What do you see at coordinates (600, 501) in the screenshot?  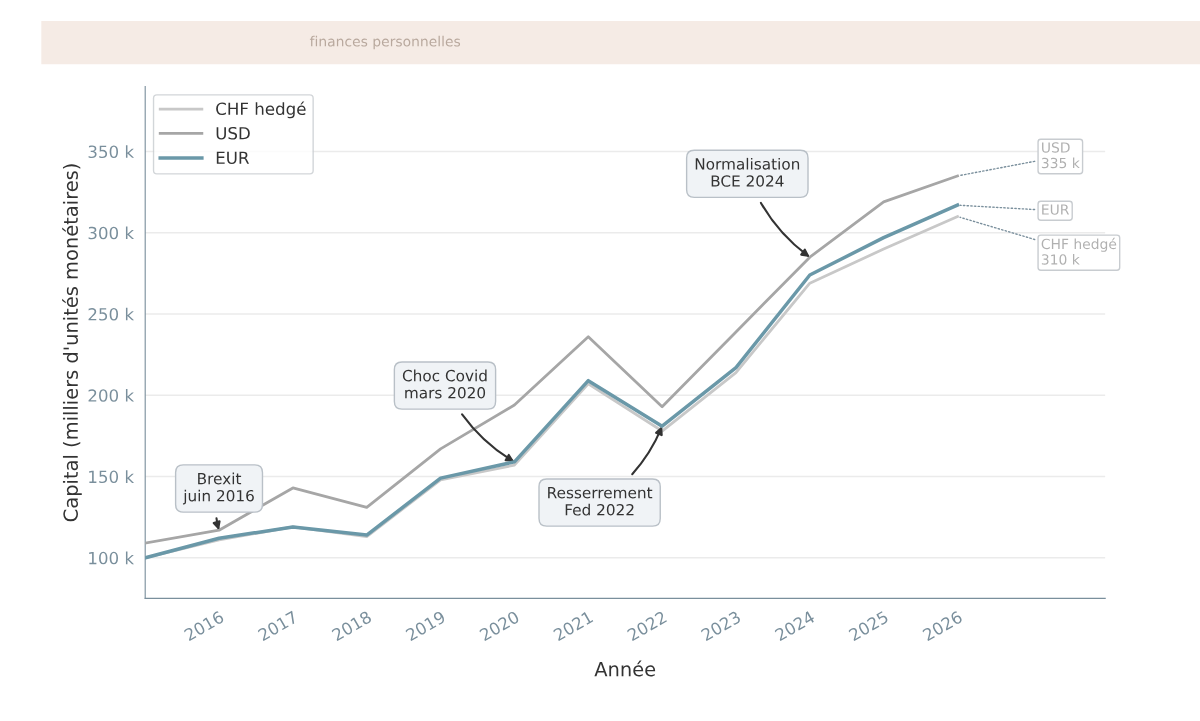 I see `annotation: Resserrement Fed 2022` at bounding box center [600, 501].